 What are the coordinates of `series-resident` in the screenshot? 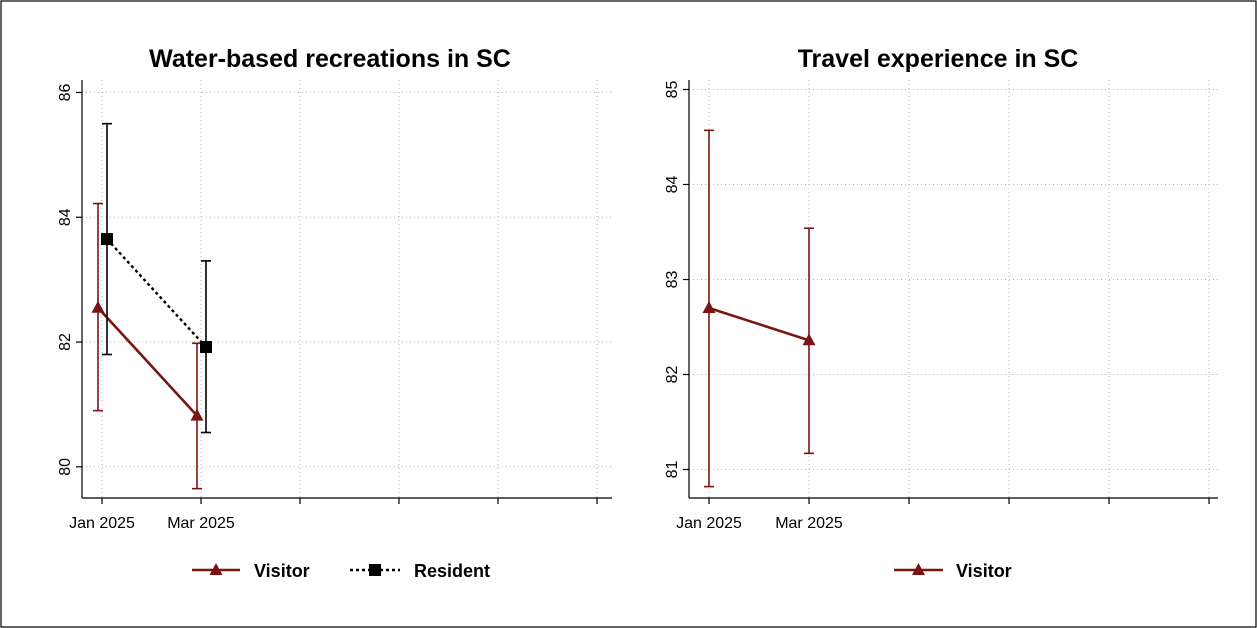 It's located at (156, 278).